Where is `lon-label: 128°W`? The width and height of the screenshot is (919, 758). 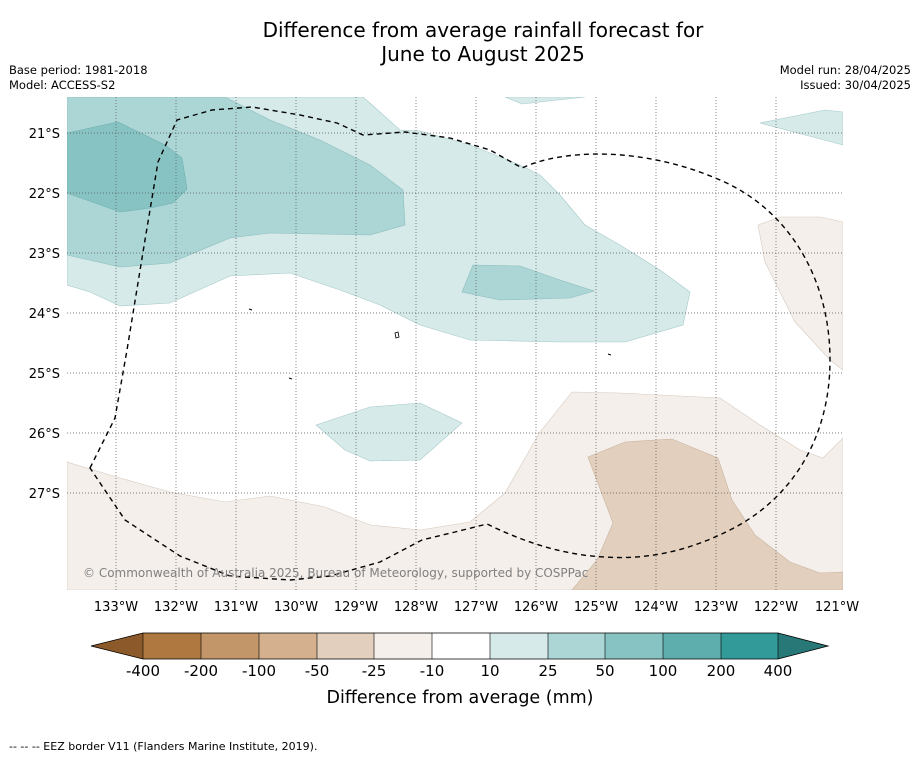
lon-label: 128°W is located at coordinates (416, 607).